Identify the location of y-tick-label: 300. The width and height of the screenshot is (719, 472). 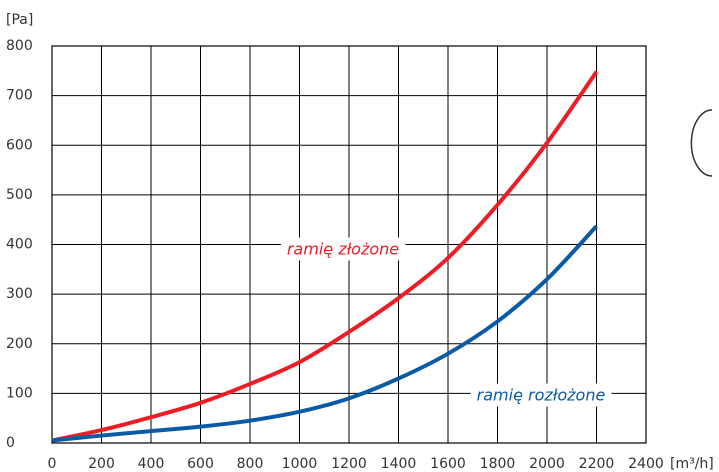
(19, 294).